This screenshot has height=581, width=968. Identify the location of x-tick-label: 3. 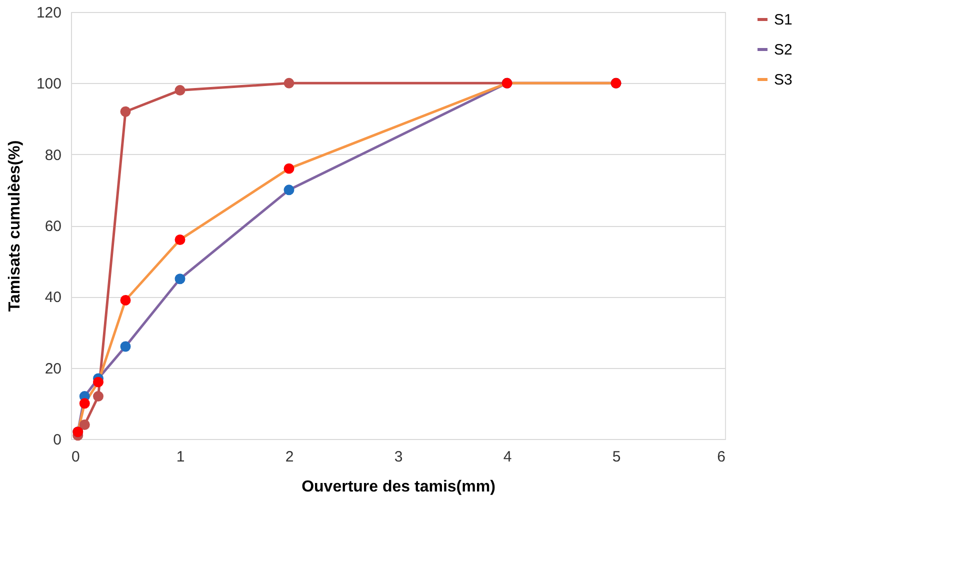
(398, 457).